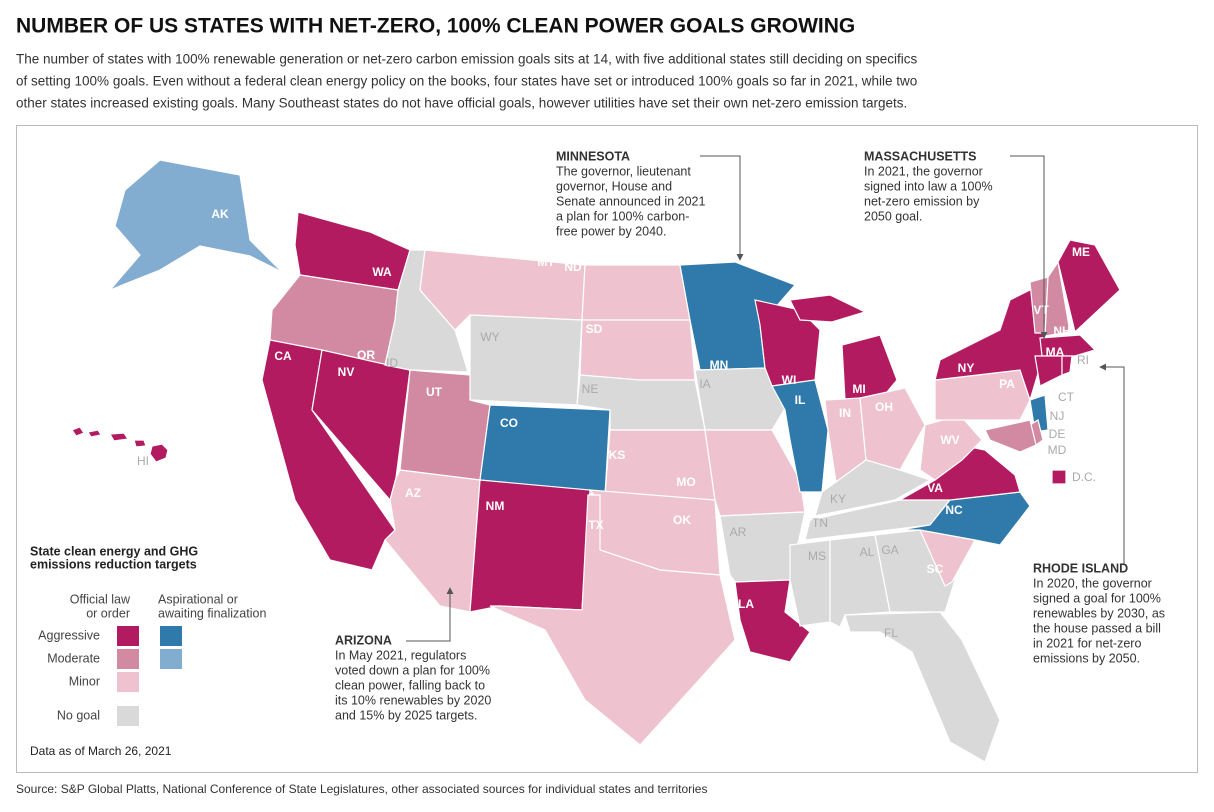  I want to click on annotation-text: 2050 goal., so click(893, 216).